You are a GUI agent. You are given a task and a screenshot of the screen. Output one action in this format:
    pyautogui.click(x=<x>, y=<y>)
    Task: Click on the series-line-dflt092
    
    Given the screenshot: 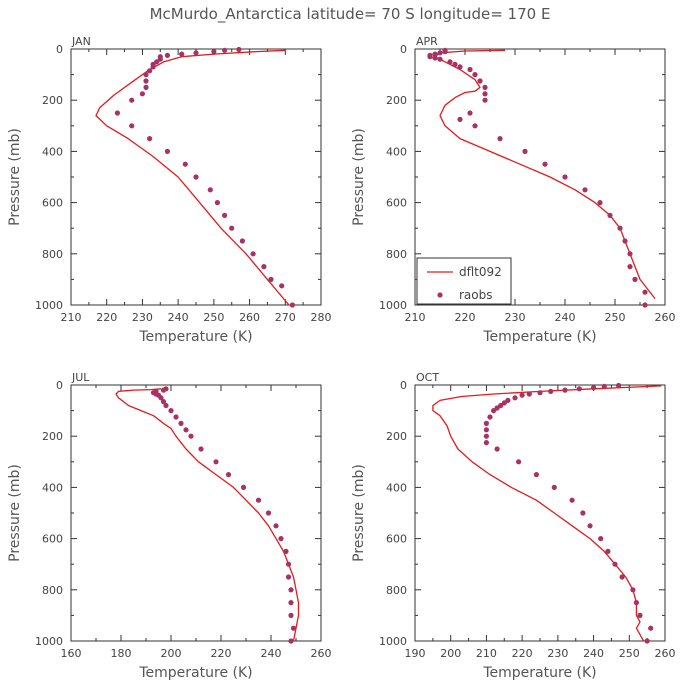 What is the action you would take?
    pyautogui.click(x=207, y=515)
    